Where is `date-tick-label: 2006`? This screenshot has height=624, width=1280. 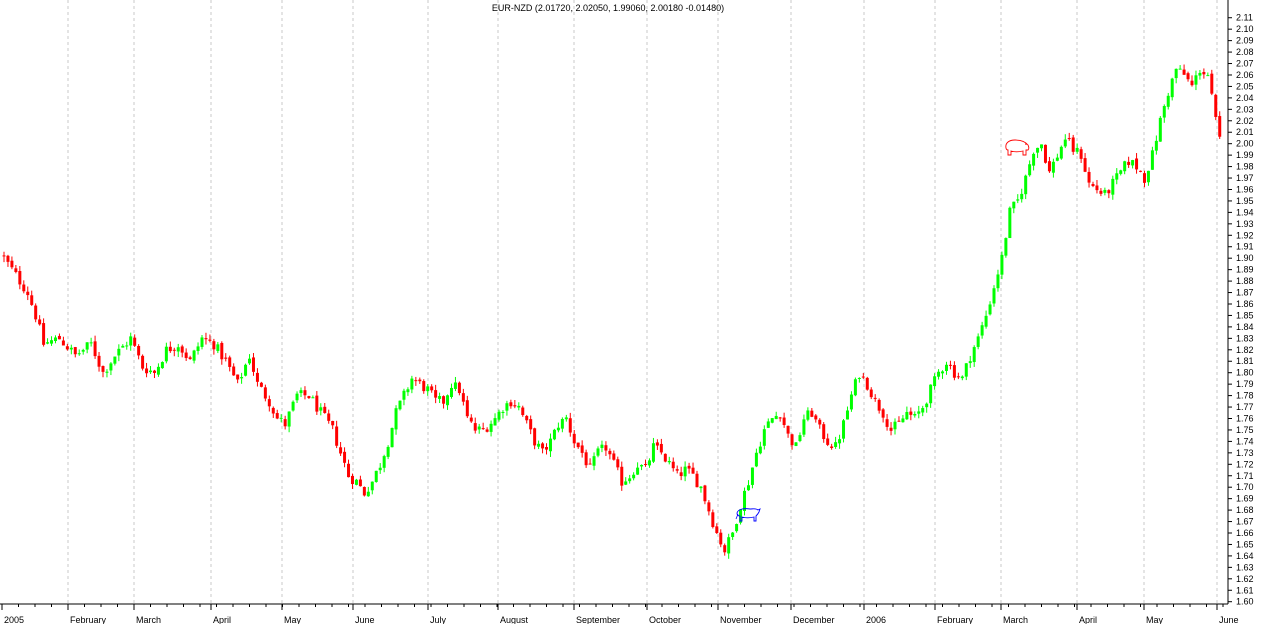
date-tick-label: 2006 is located at coordinates (876, 619).